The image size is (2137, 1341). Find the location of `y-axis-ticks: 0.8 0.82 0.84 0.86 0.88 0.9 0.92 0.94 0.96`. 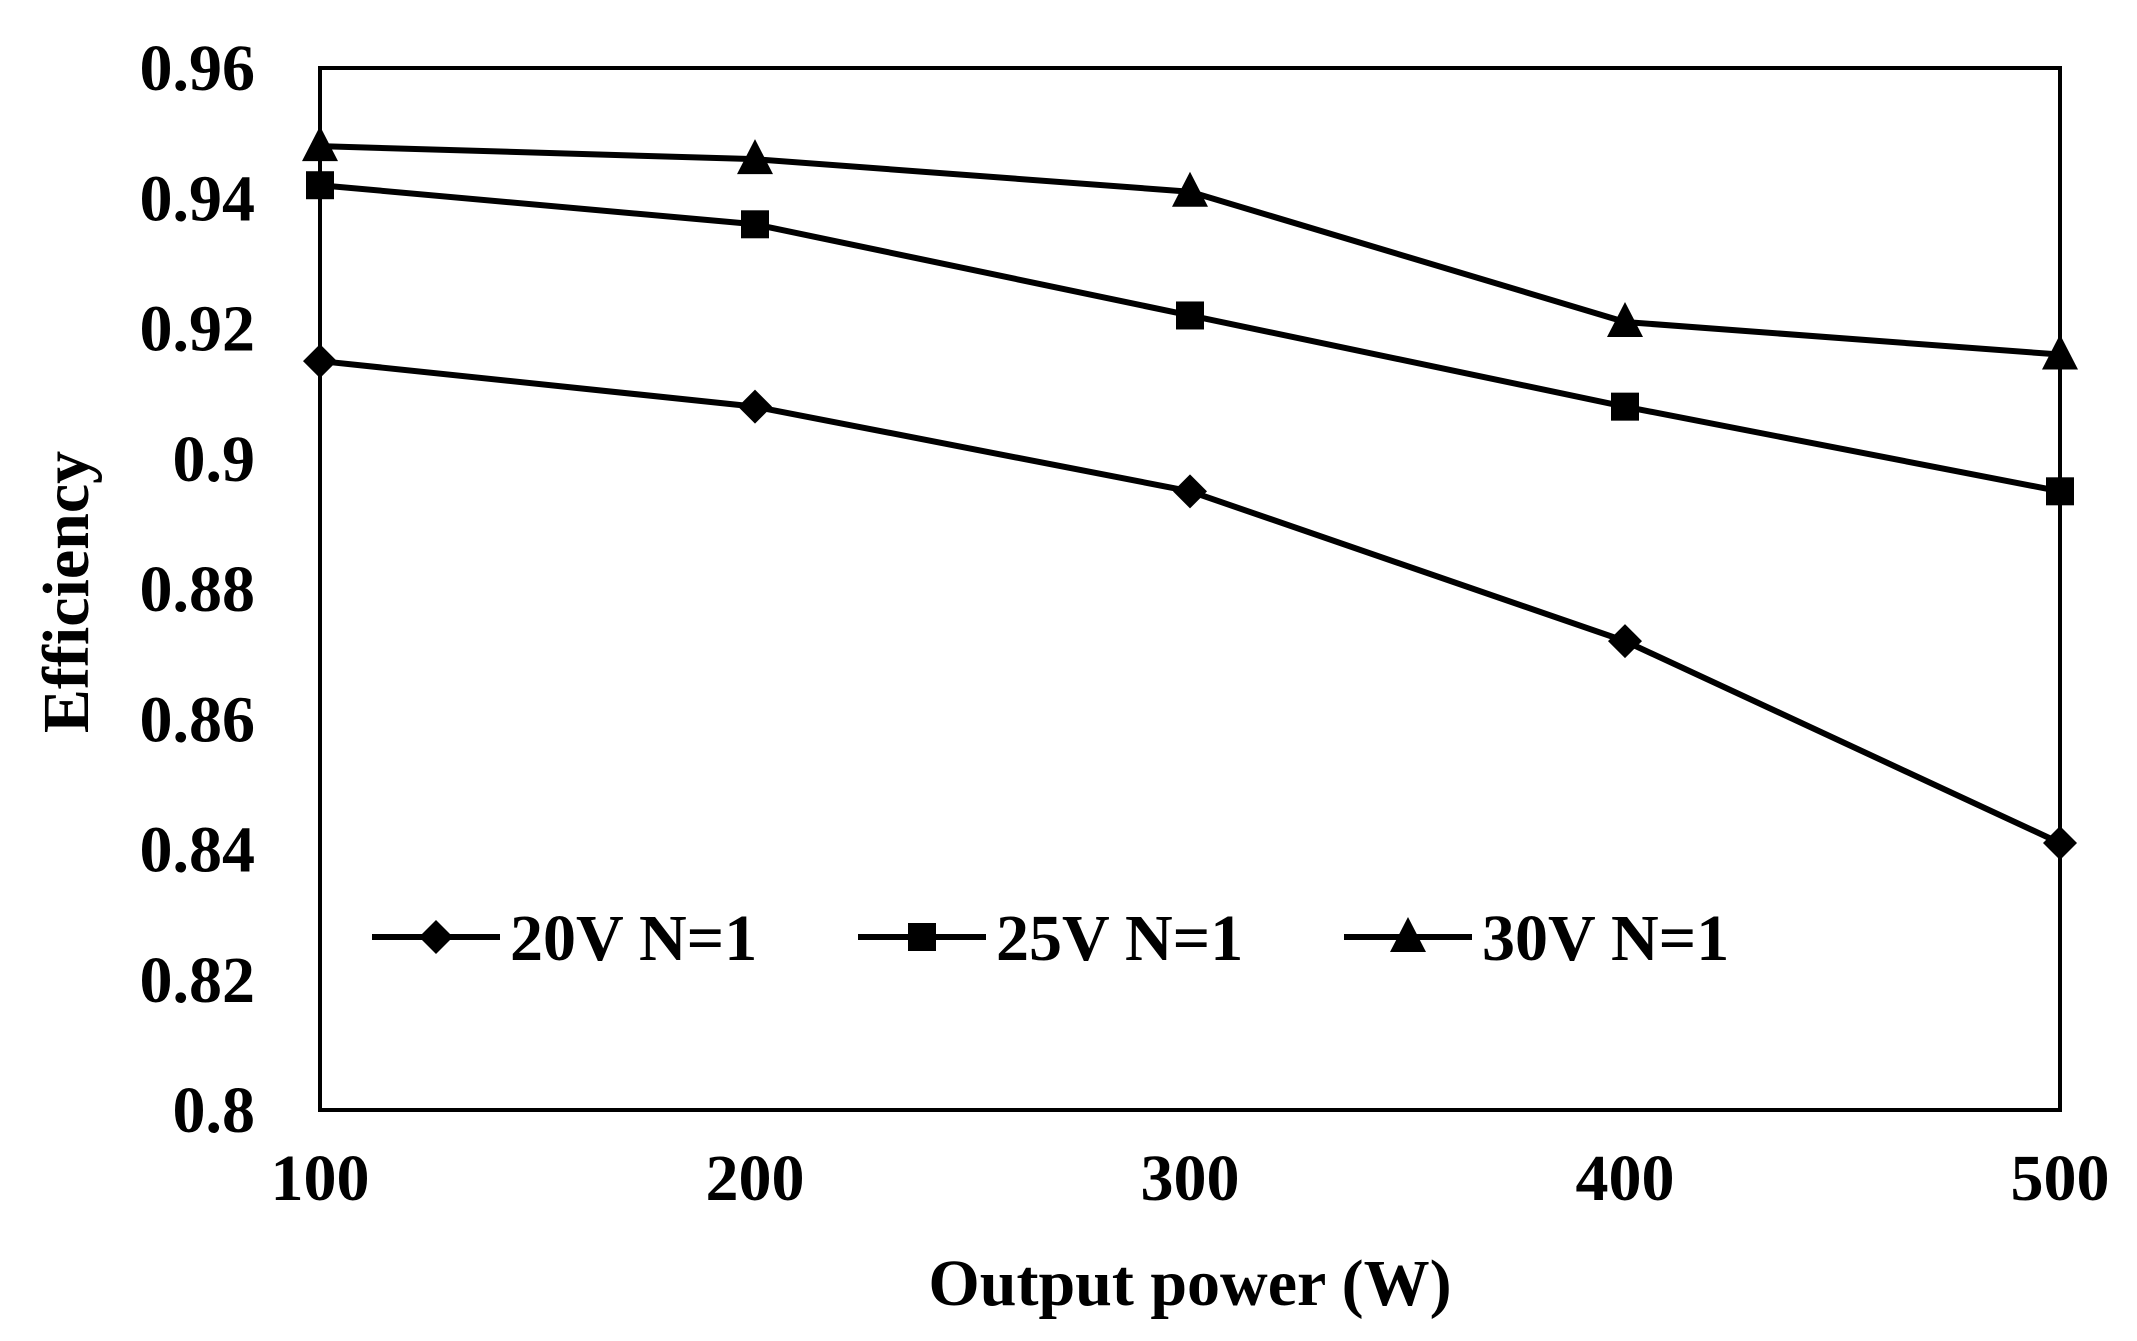

y-axis-ticks: 0.8 0.82 0.84 0.86 0.88 0.9 0.92 0.94 0.96 is located at coordinates (198, 589).